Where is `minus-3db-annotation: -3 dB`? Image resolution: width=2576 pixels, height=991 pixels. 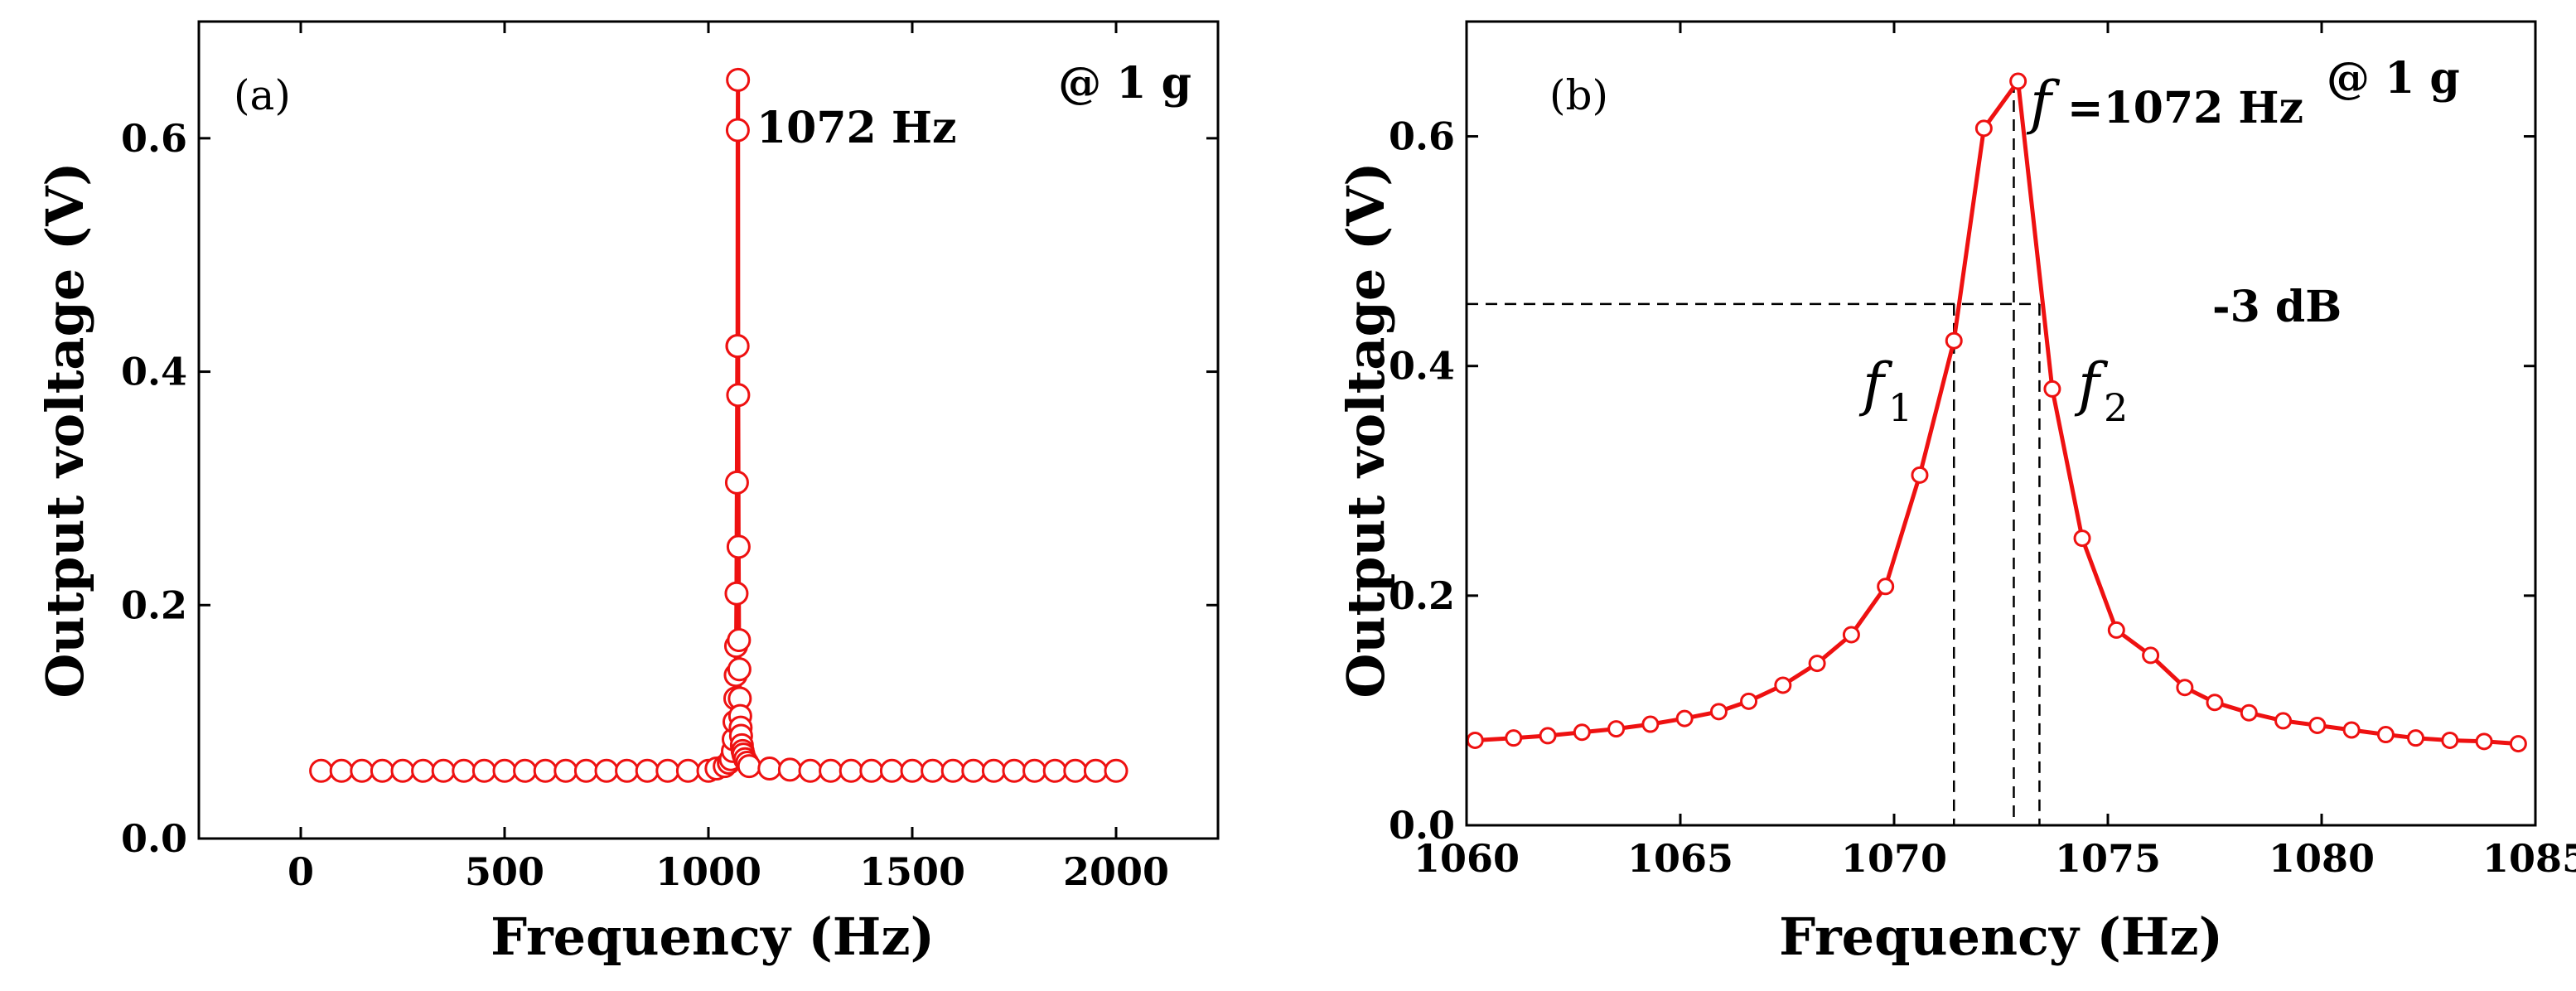 minus-3db-annotation: -3 dB is located at coordinates (2277, 307).